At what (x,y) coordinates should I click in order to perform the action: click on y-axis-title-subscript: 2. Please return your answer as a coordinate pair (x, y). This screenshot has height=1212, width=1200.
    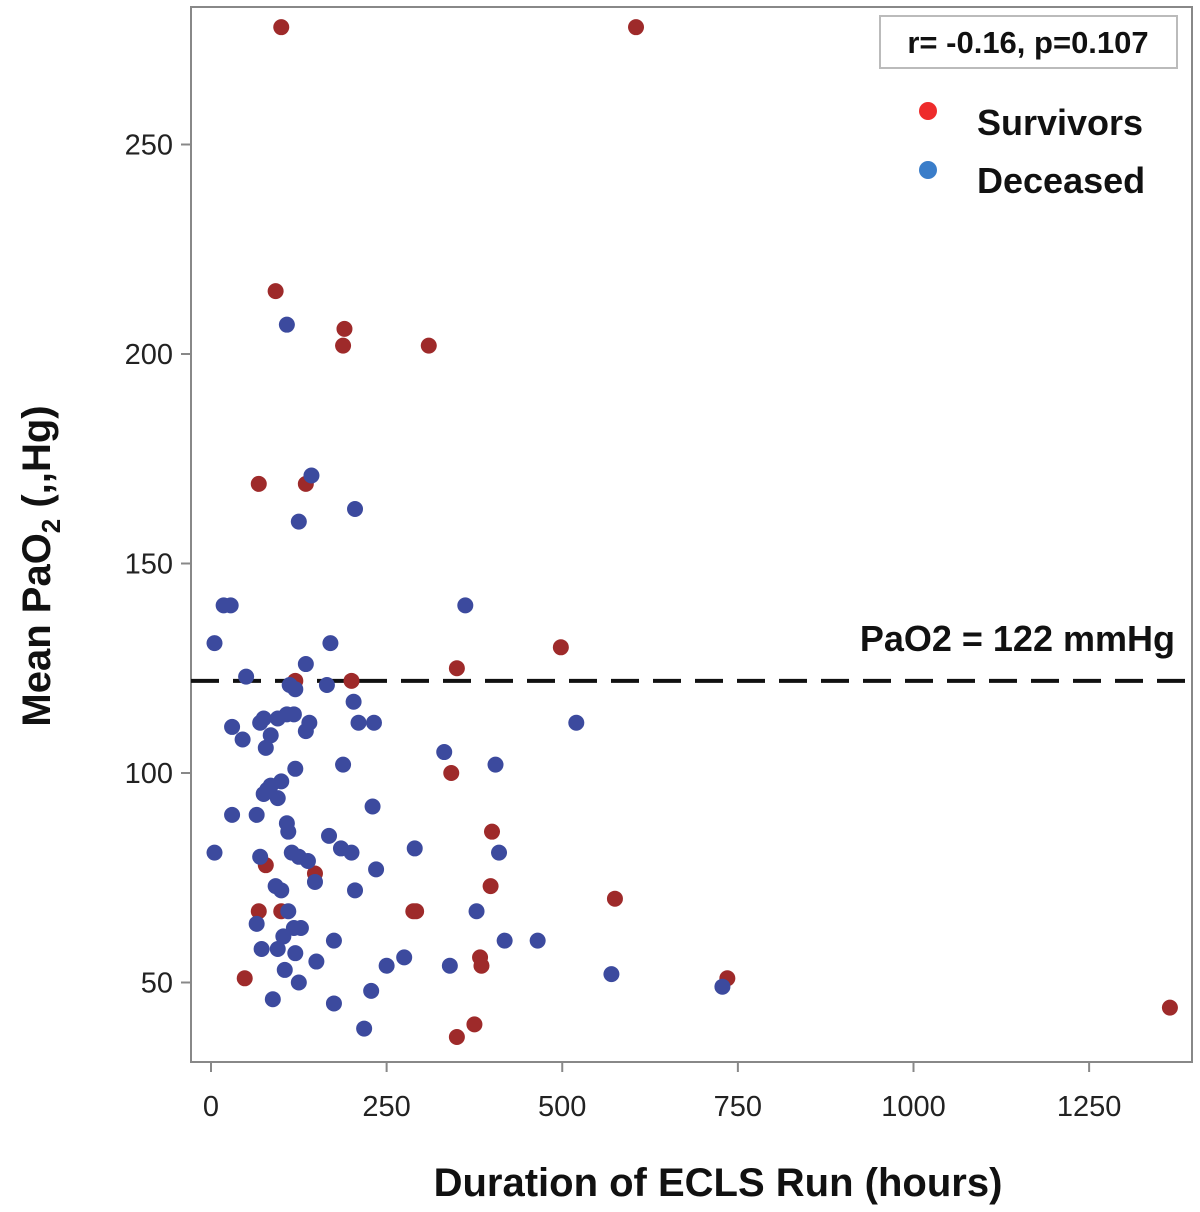
    Looking at the image, I should click on (51, 526).